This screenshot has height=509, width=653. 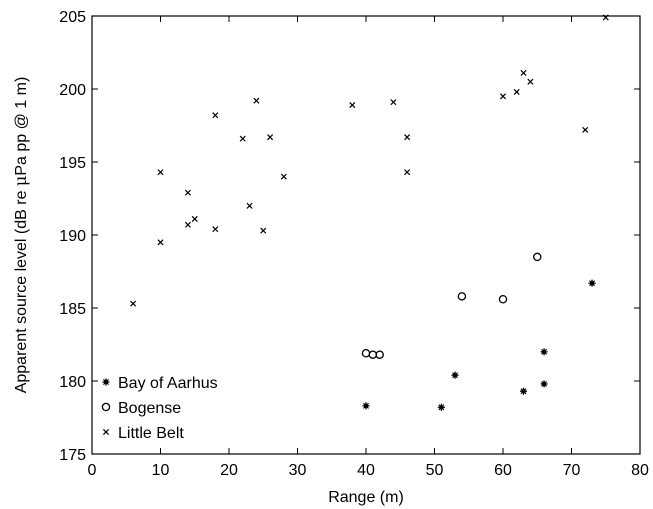 I want to click on x-tick-label: 30, so click(x=298, y=470).